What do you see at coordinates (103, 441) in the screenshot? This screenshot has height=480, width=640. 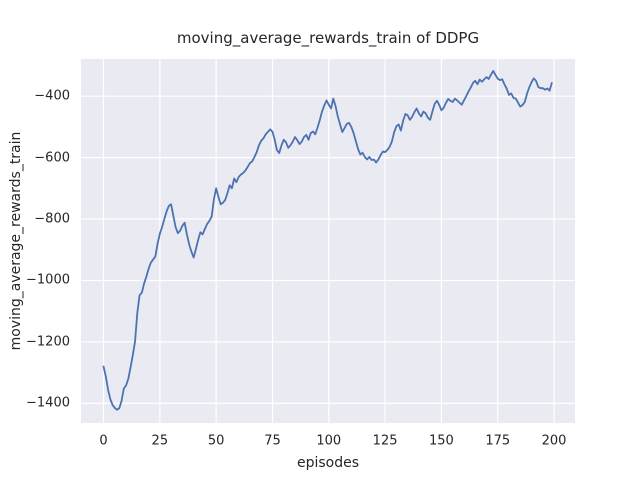 I see `x-tick-label: 0` at bounding box center [103, 441].